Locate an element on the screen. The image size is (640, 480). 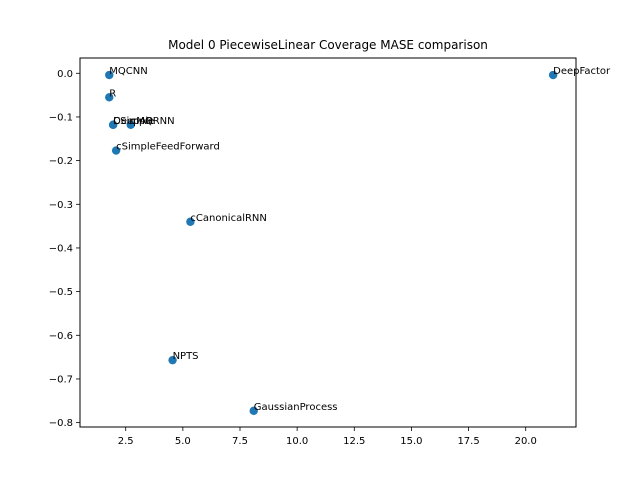
y-tick-label: −0.4 is located at coordinates (61, 248).